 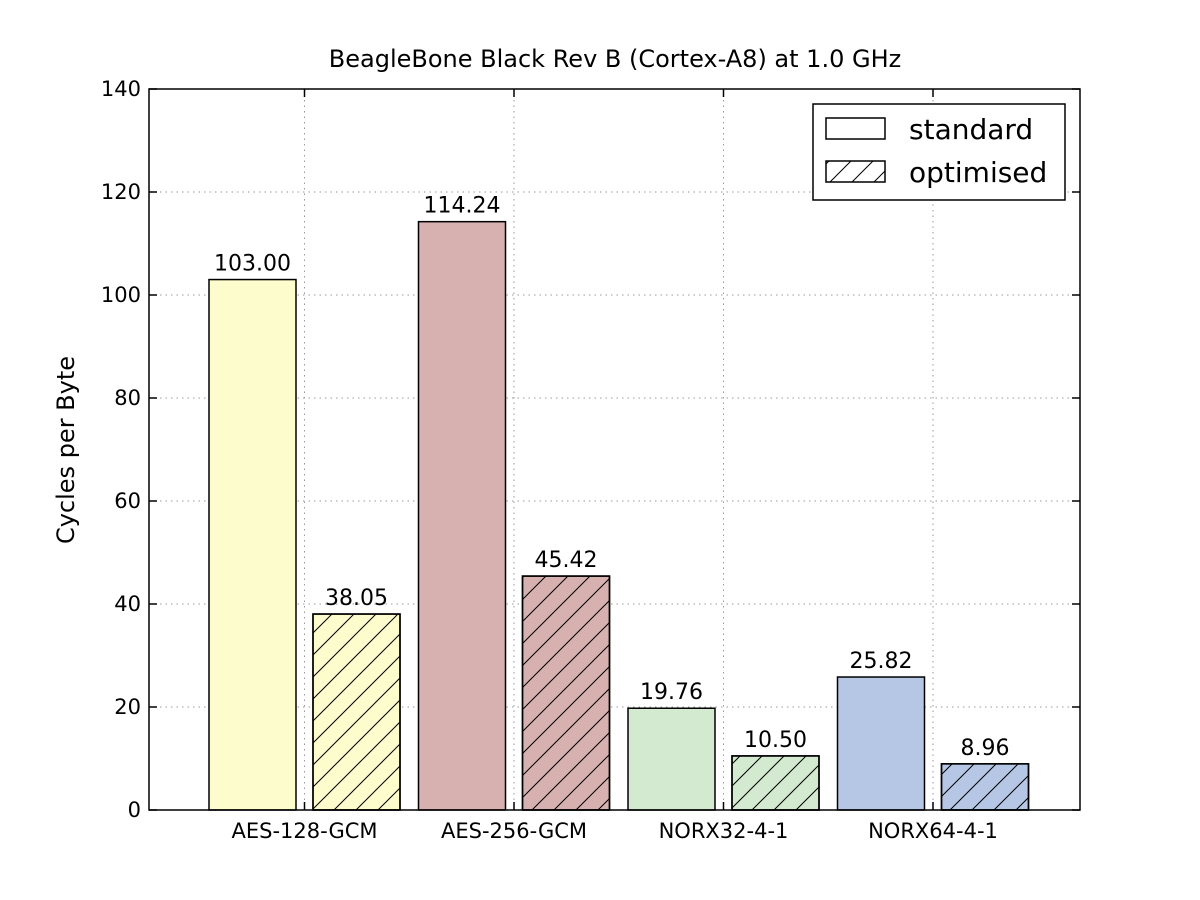 I want to click on x-tick-label: AES-256-GCM, so click(x=514, y=831).